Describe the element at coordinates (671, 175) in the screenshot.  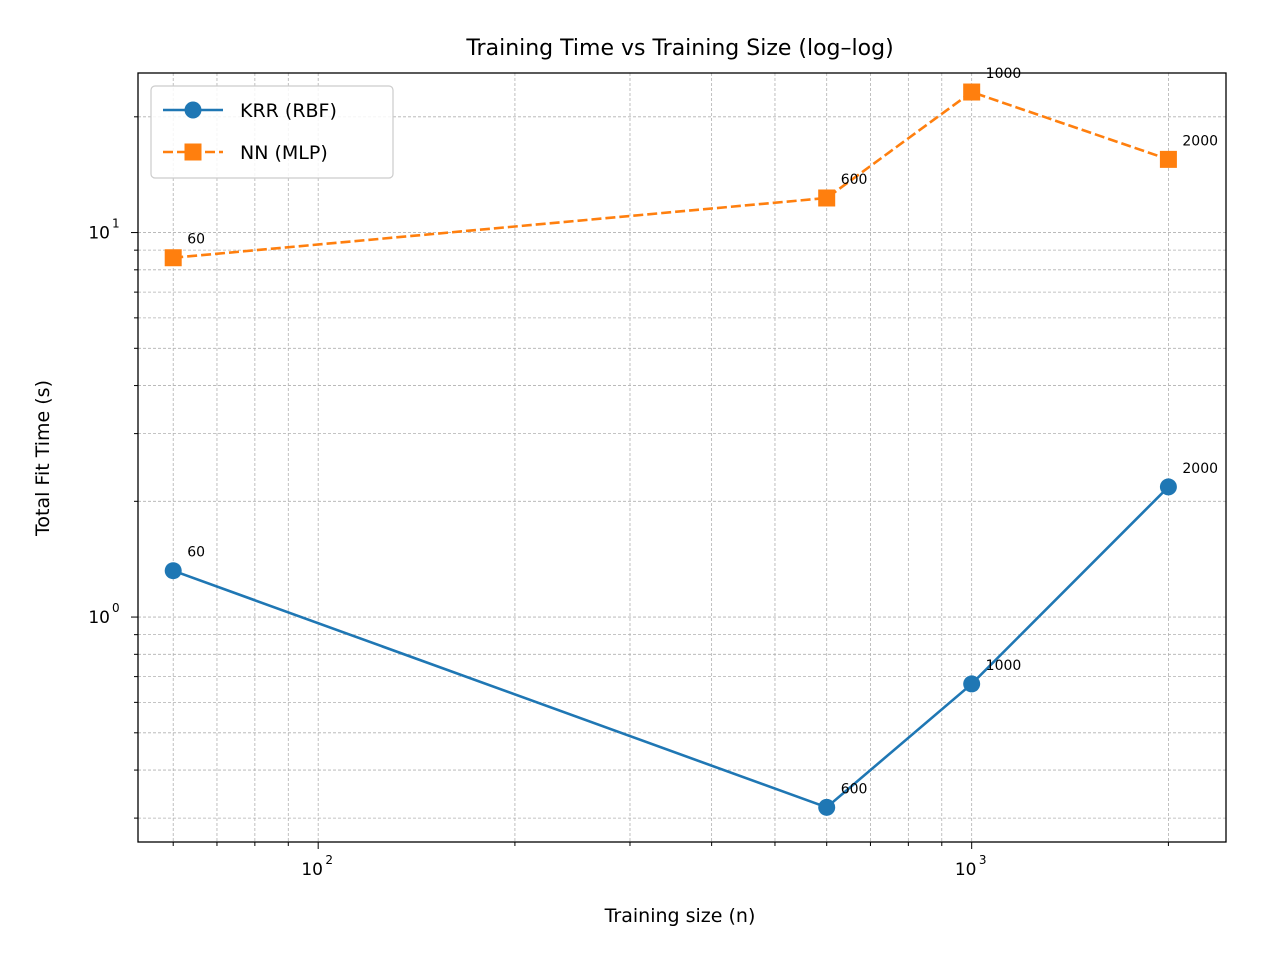
I see `series-line` at that location.